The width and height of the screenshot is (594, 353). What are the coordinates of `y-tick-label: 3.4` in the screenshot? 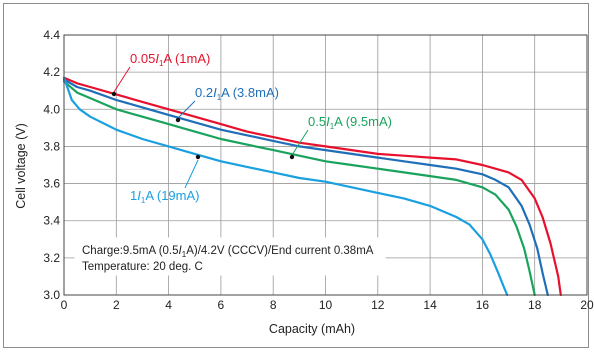 It's located at (51, 221).